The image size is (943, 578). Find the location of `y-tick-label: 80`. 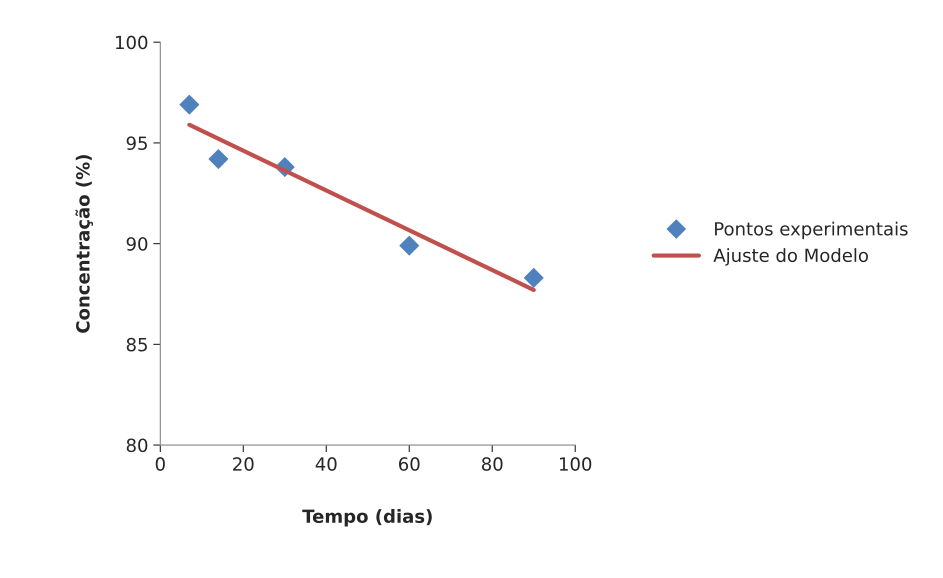

y-tick-label: 80 is located at coordinates (137, 445).